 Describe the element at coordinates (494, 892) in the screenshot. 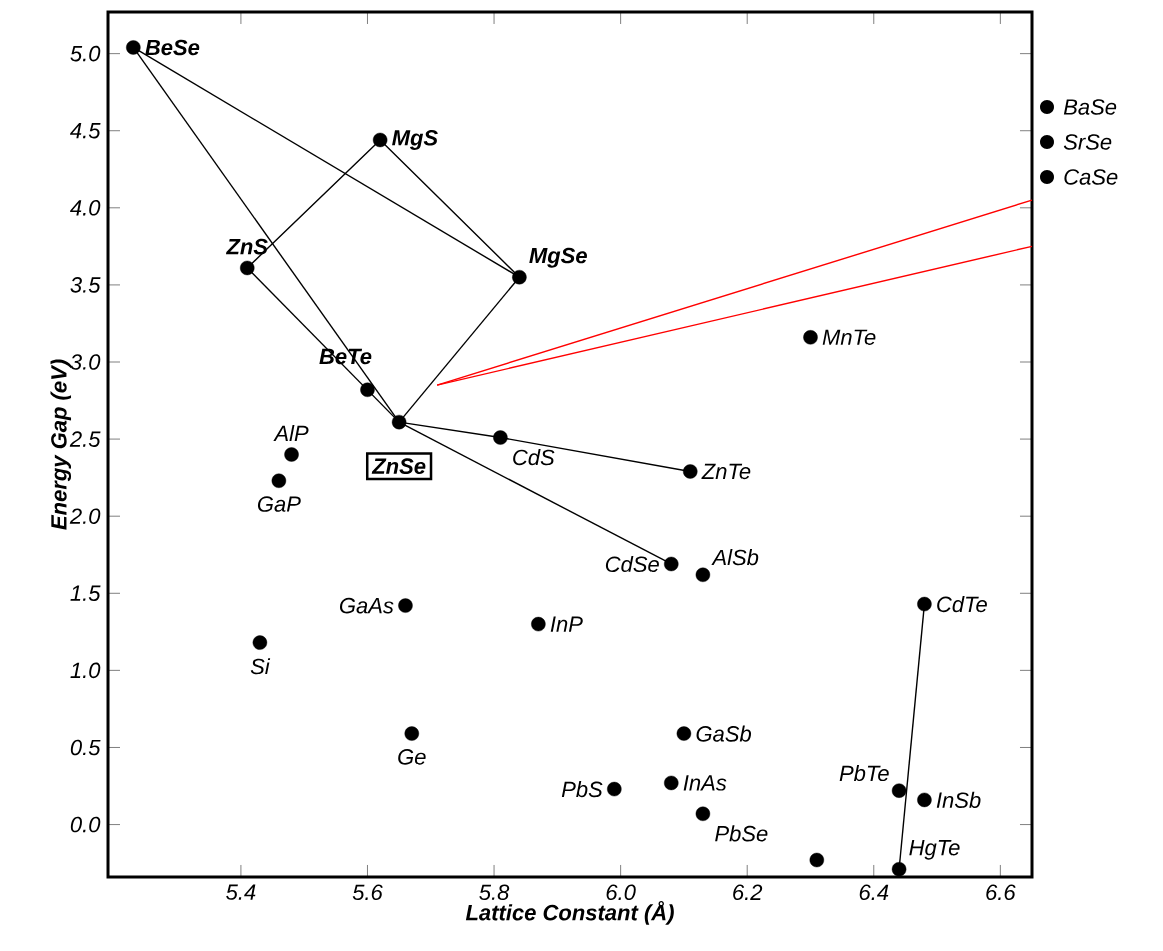

I see `x-tick-label: 5.8` at that location.